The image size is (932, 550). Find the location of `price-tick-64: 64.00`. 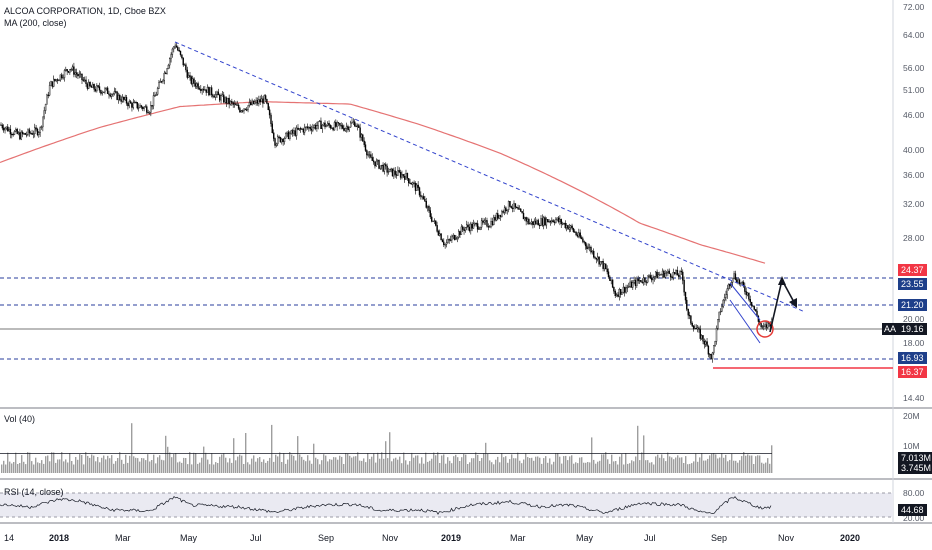

price-tick-64: 64.00 is located at coordinates (914, 35).